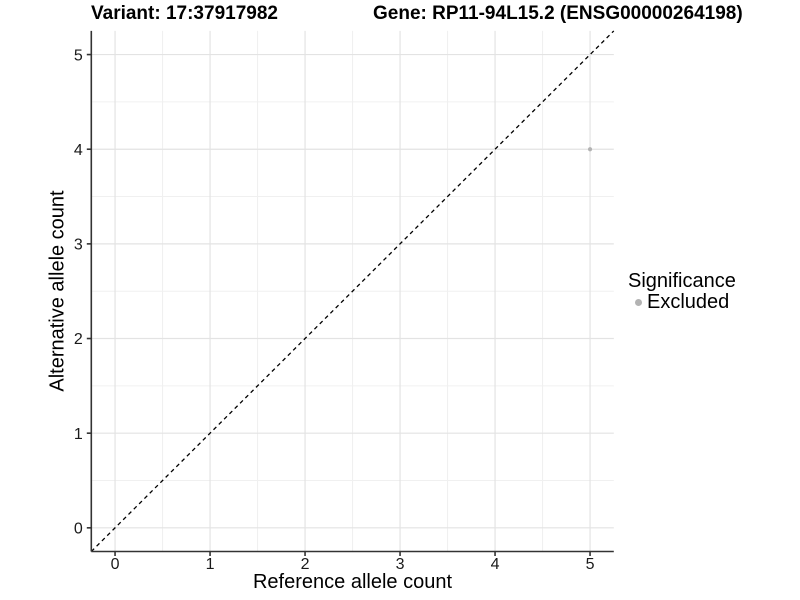  Describe the element at coordinates (210, 564) in the screenshot. I see `x-tick-label: 1` at that location.